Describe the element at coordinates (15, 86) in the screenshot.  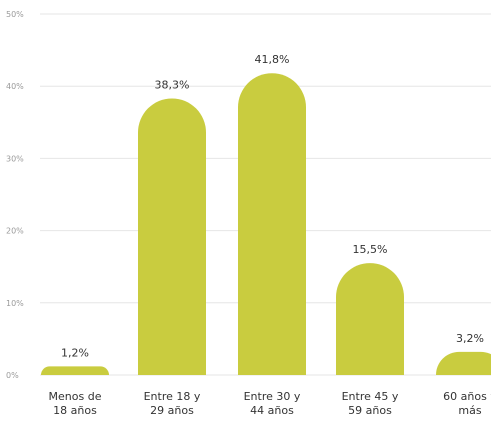
I see `y-tick-label: 40%` at that location.